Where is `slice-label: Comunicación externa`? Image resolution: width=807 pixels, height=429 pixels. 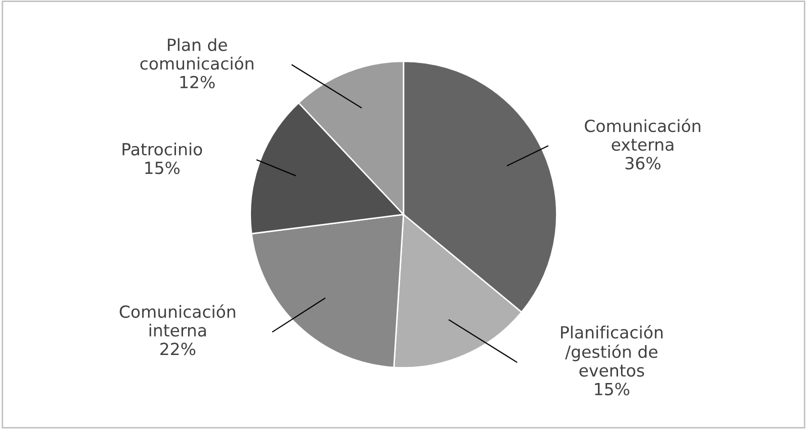
slice-label: Comunicación externa is located at coordinates (642, 134).